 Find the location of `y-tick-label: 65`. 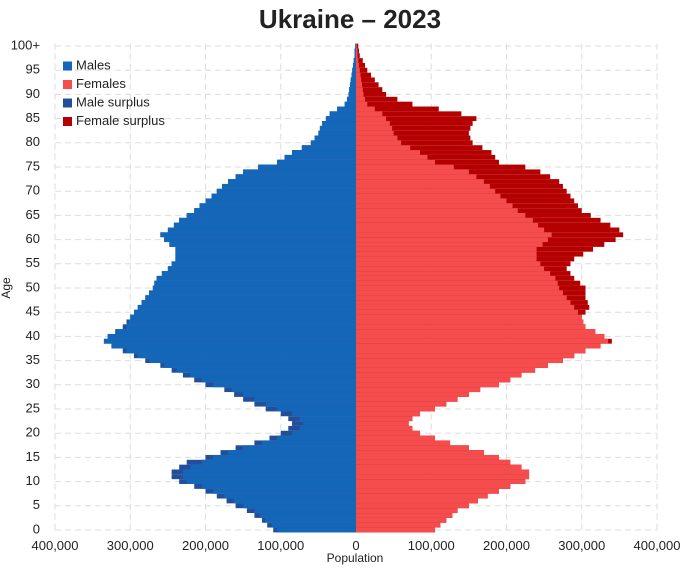

y-tick-label: 65 is located at coordinates (33, 214).